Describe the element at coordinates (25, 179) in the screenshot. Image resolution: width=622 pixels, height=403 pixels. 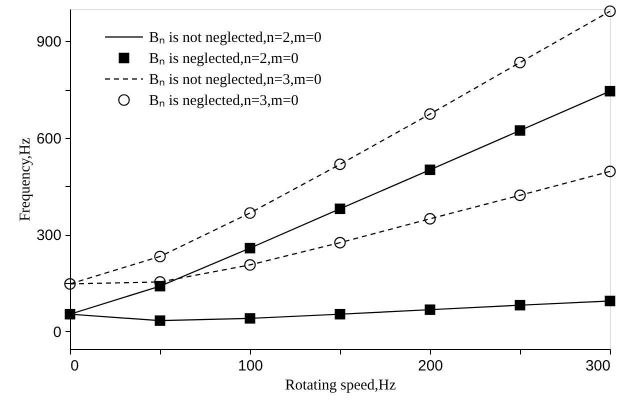
I see `y-axis-title: Frequency,Hz` at that location.